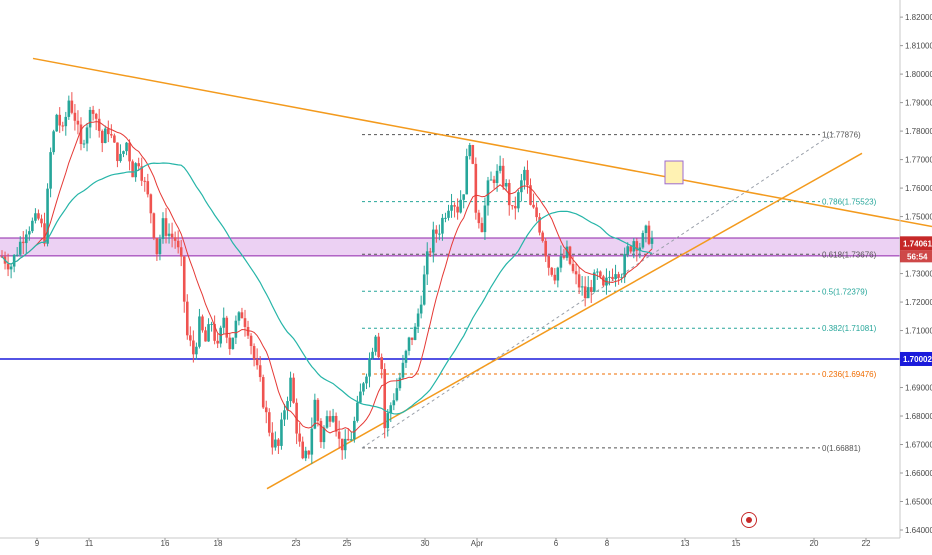 The height and width of the screenshot is (555, 932). I want to click on fib-level-label: 1(1.77876), so click(841, 135).